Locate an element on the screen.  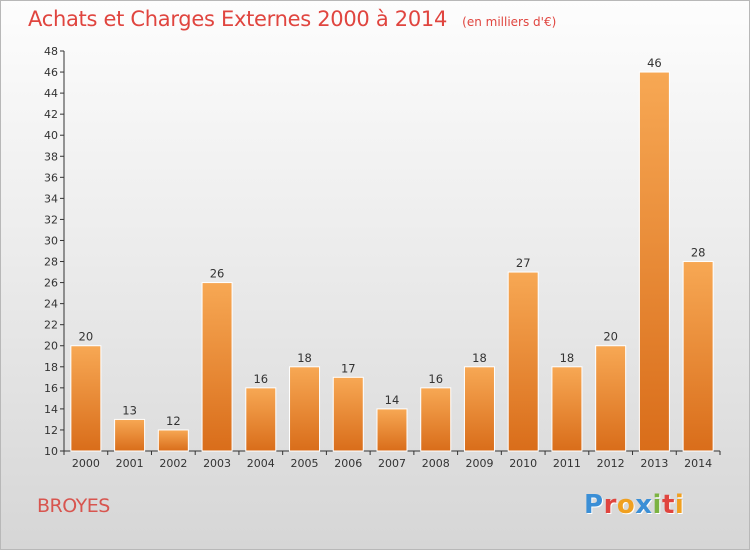
data-label: 14 is located at coordinates (392, 400).